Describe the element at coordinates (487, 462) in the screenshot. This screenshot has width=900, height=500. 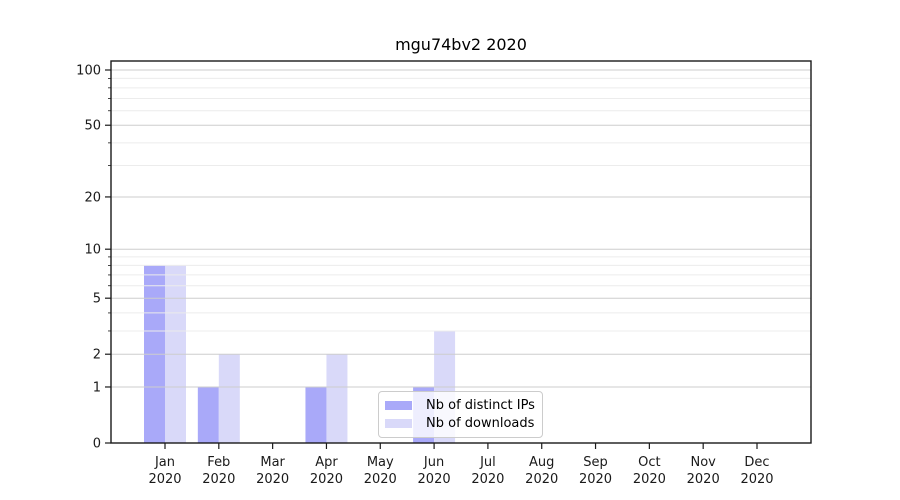
I see `tick-label: Jul` at that location.